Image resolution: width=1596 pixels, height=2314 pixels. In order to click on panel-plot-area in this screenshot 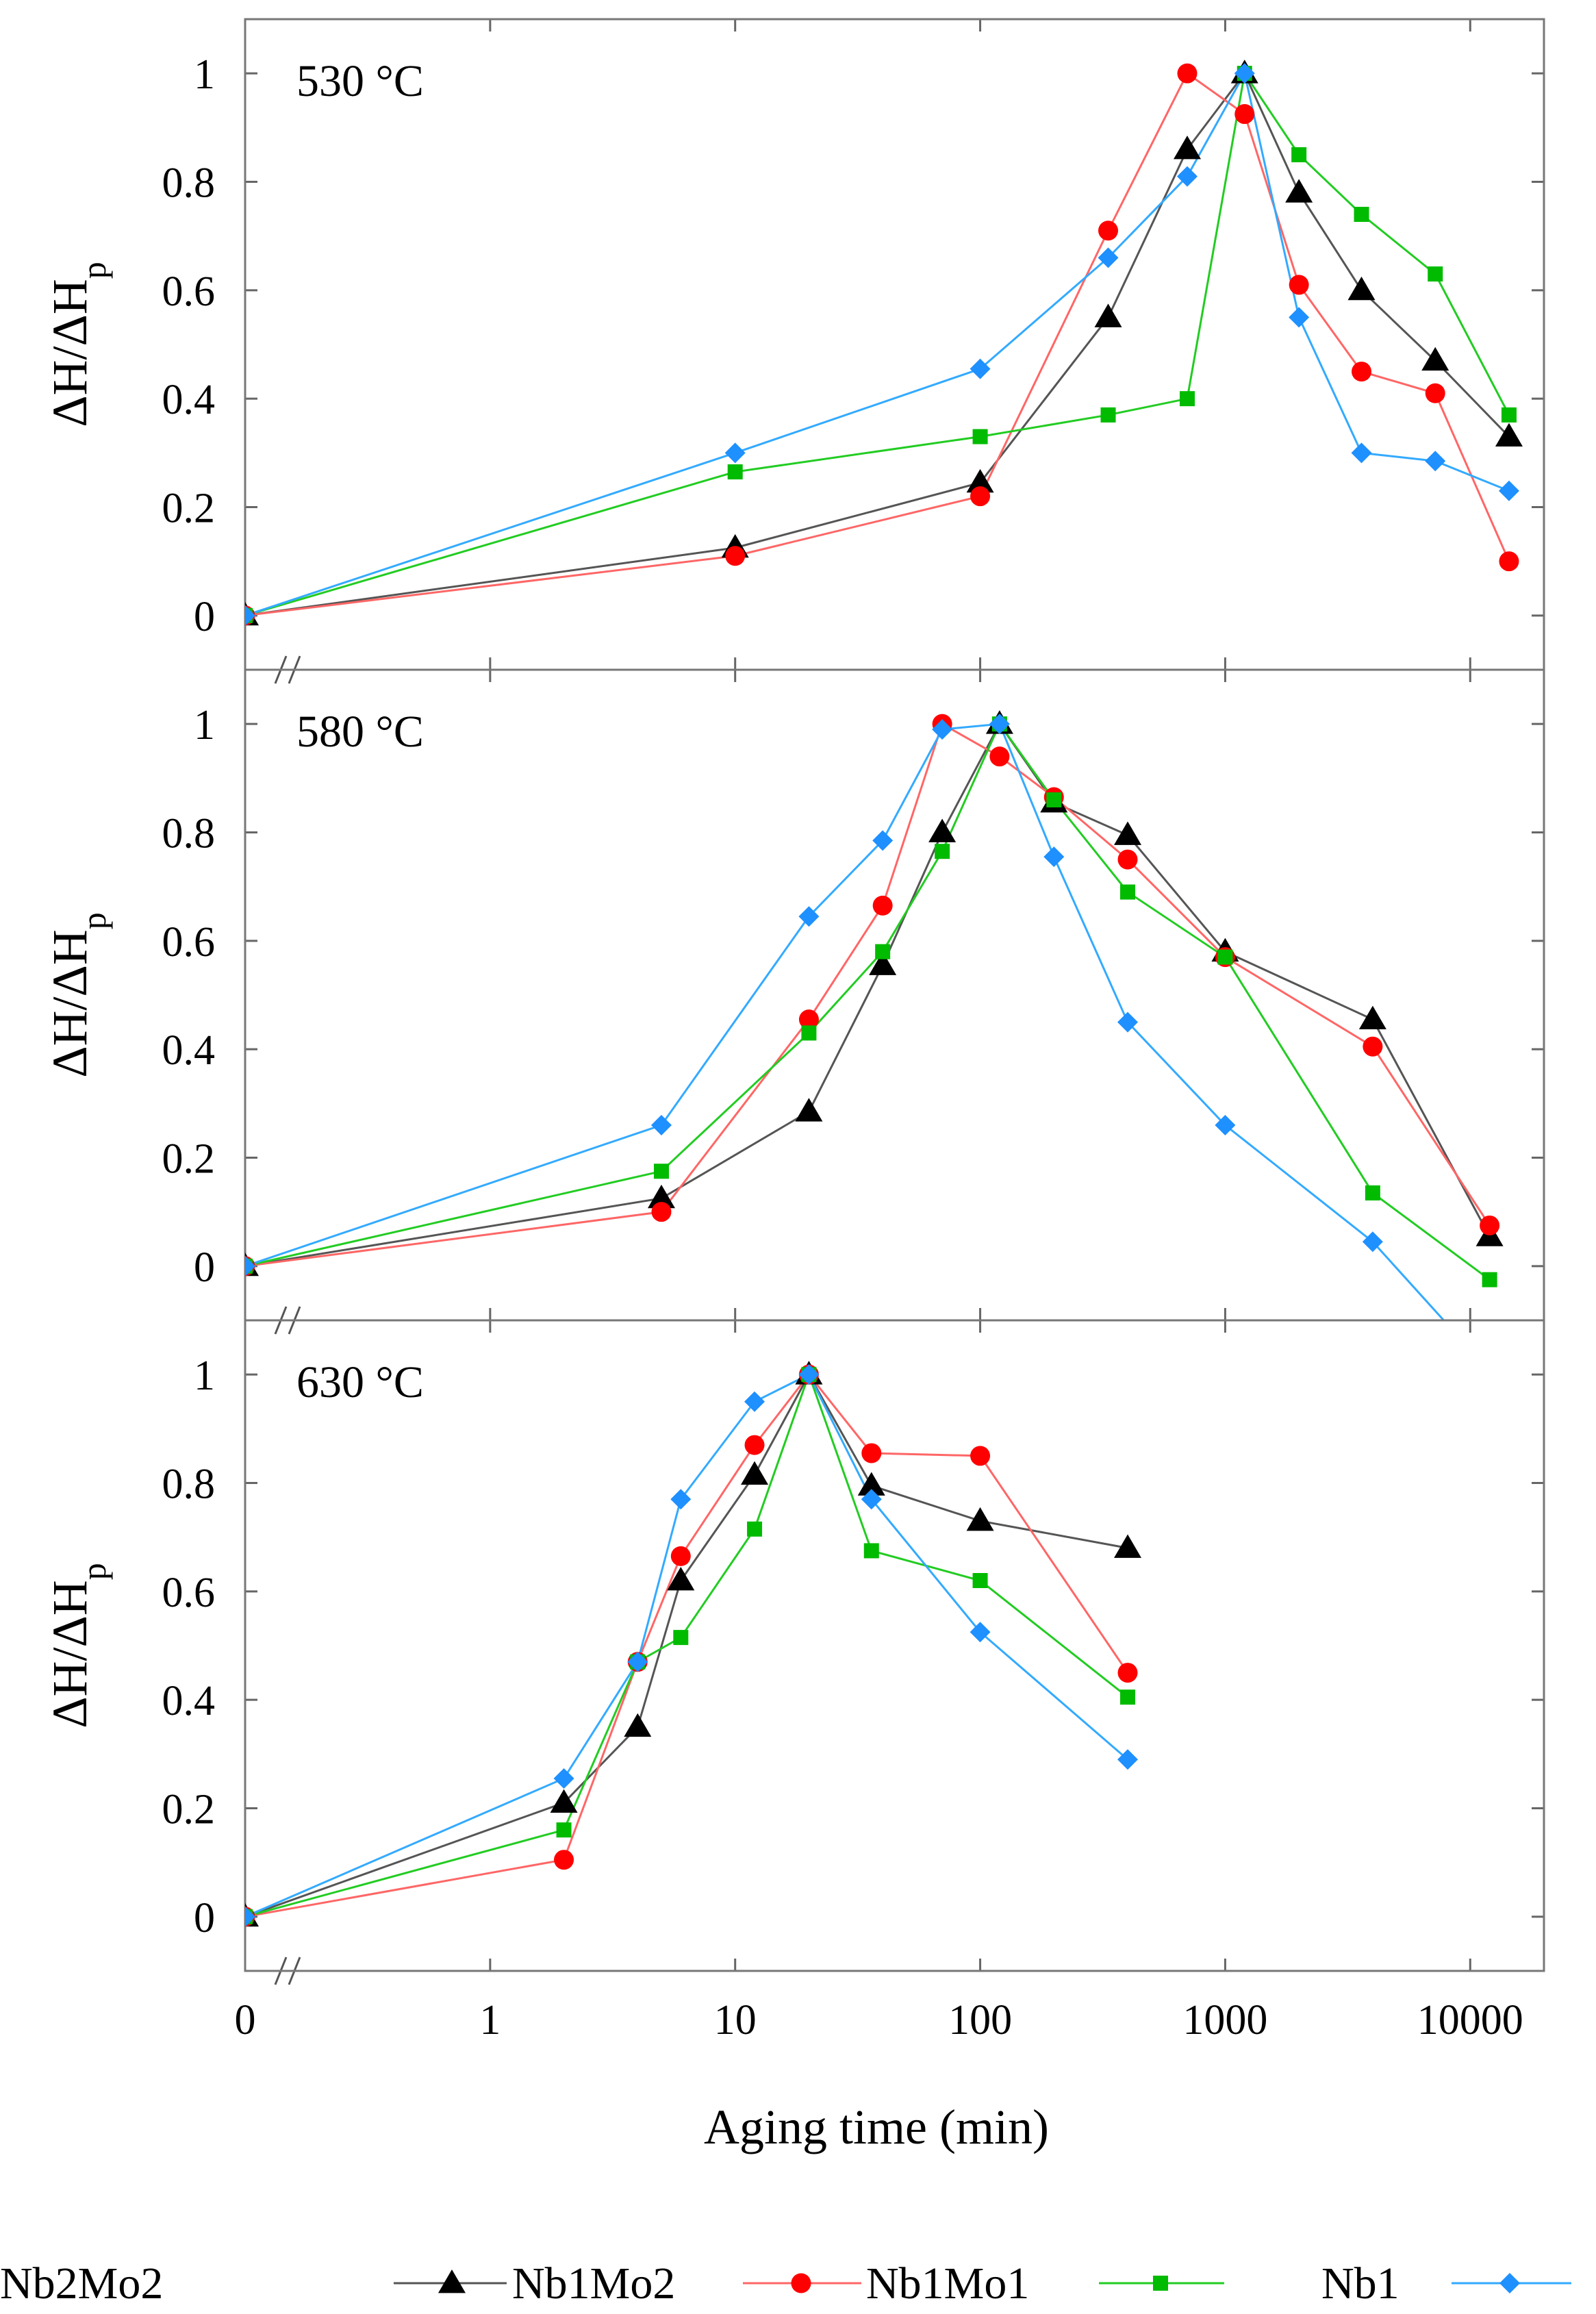, I will do `click(693, 1644)`.